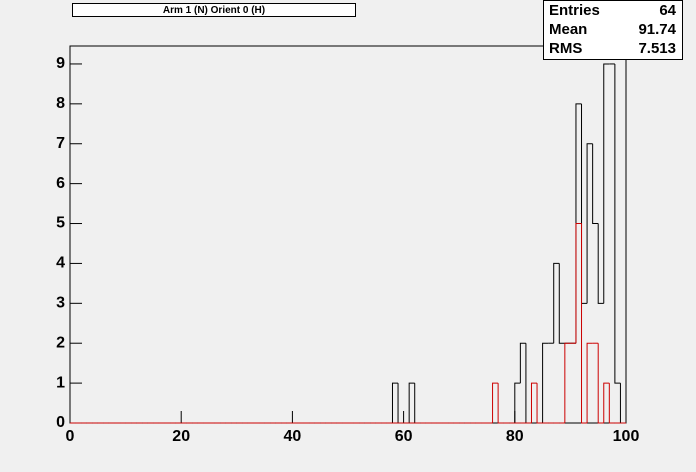 The height and width of the screenshot is (472, 696). I want to click on y-tick-label: 2, so click(60, 342).